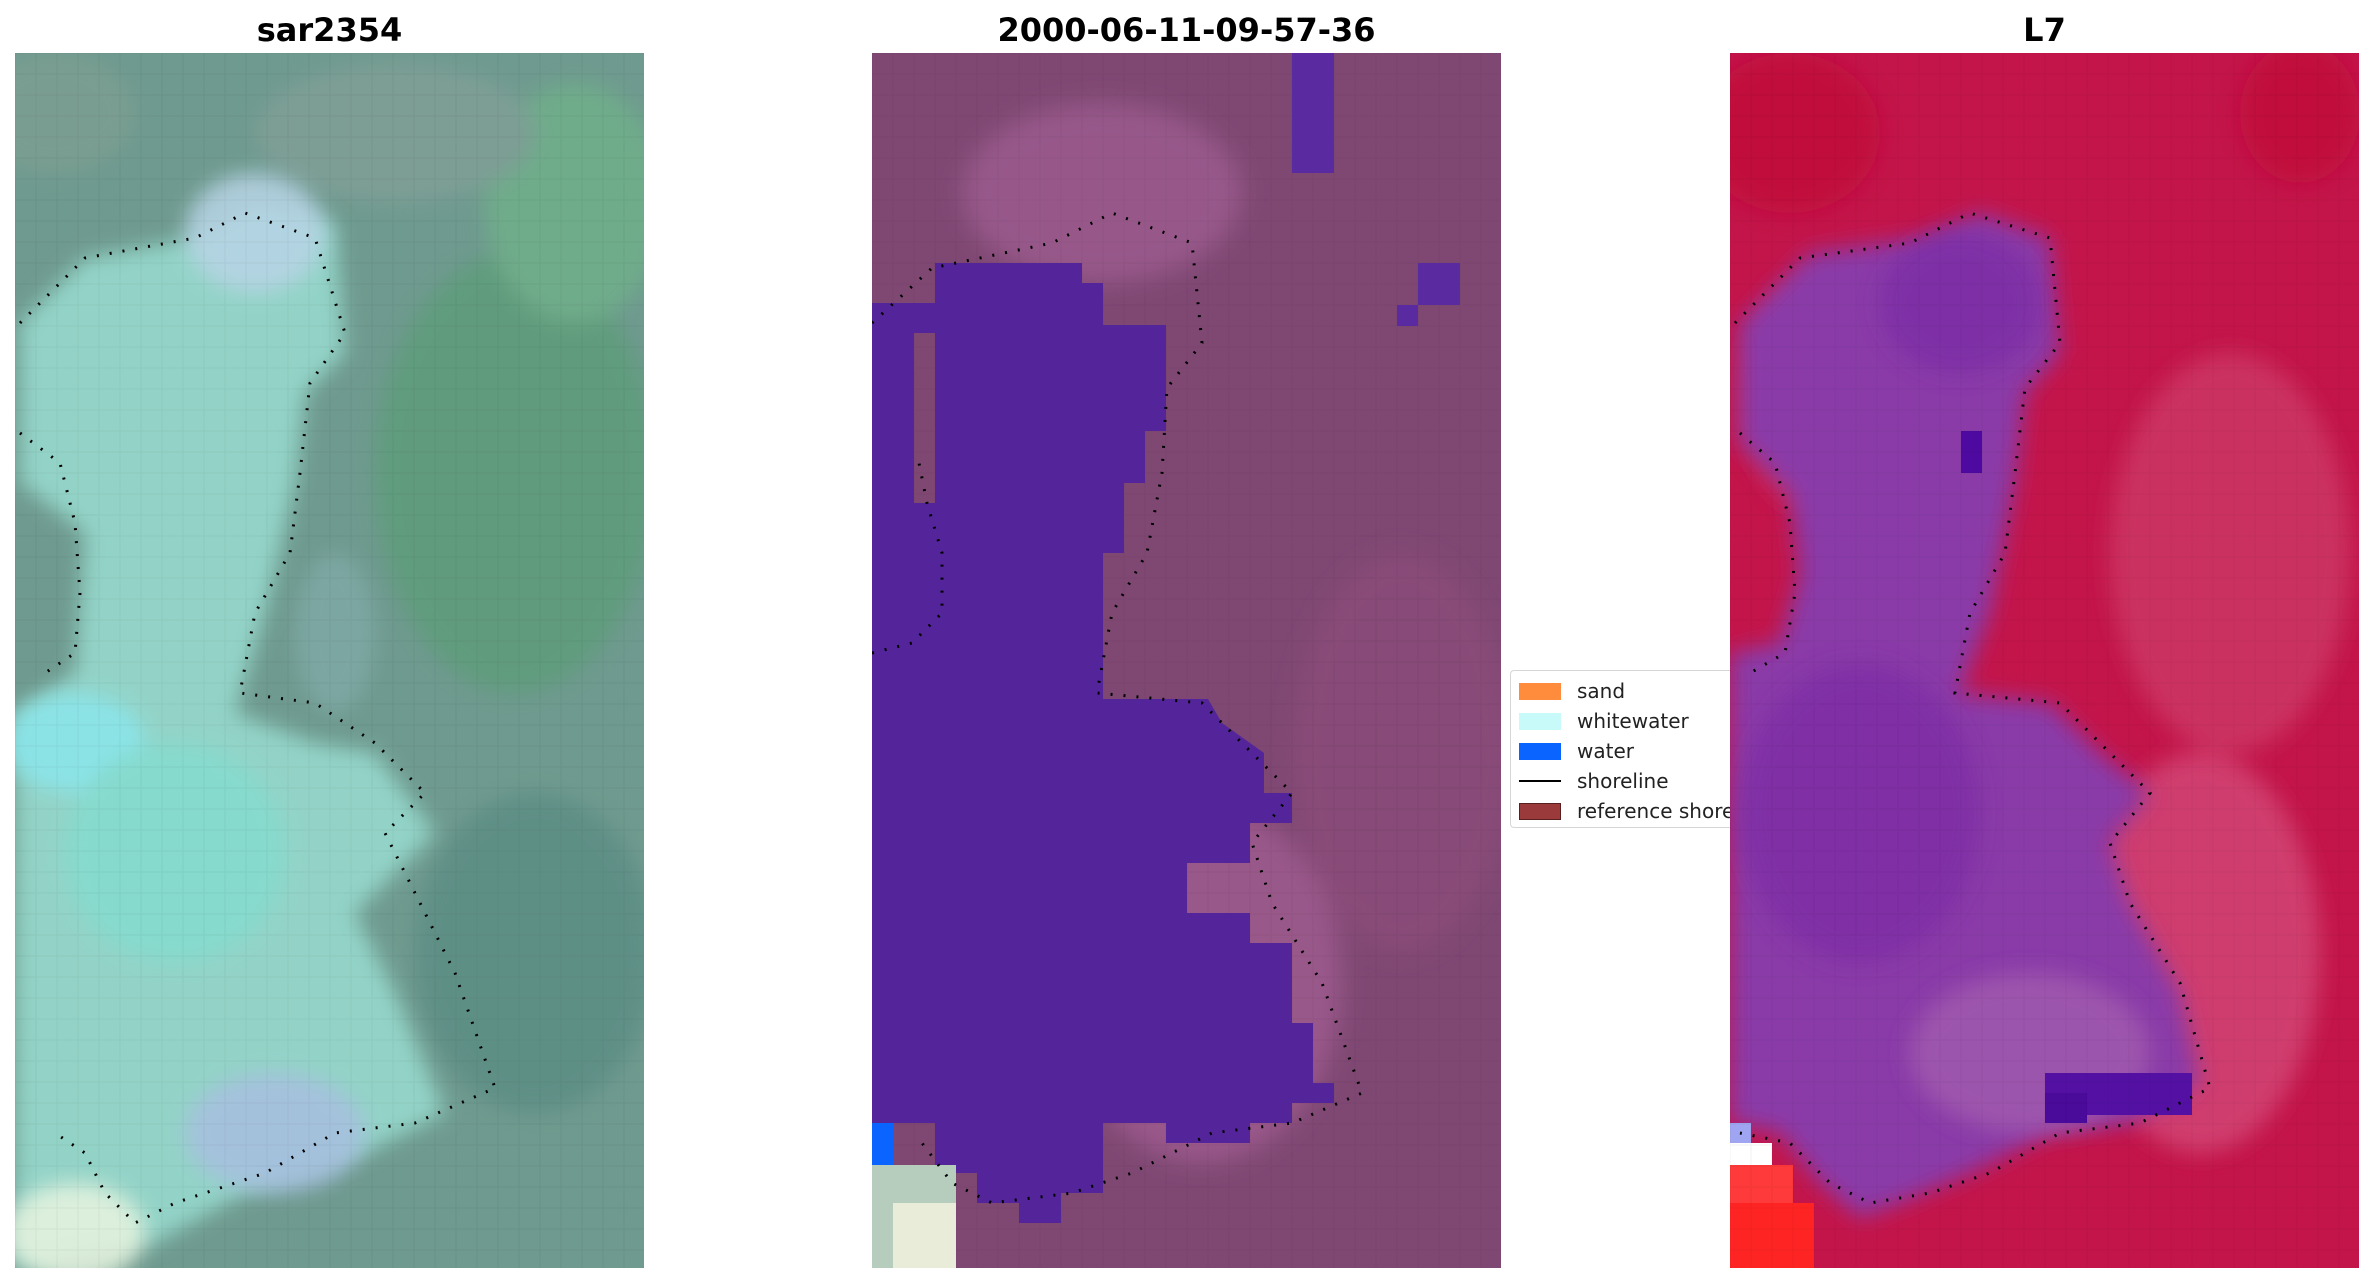 Image resolution: width=2373 pixels, height=1283 pixels. I want to click on legend-item-water: water, so click(1576, 751).